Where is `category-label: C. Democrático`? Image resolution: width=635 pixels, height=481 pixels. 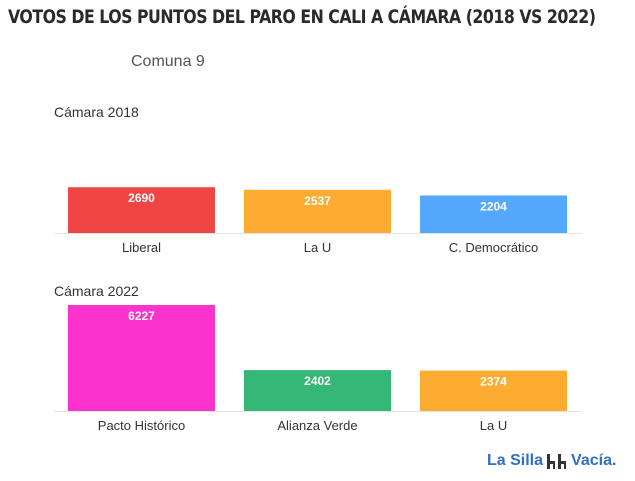 category-label: C. Democrático is located at coordinates (494, 247).